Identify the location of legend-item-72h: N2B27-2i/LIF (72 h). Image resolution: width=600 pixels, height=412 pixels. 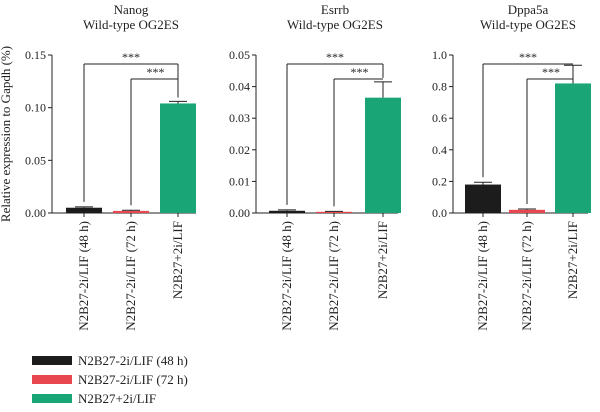
(110, 379).